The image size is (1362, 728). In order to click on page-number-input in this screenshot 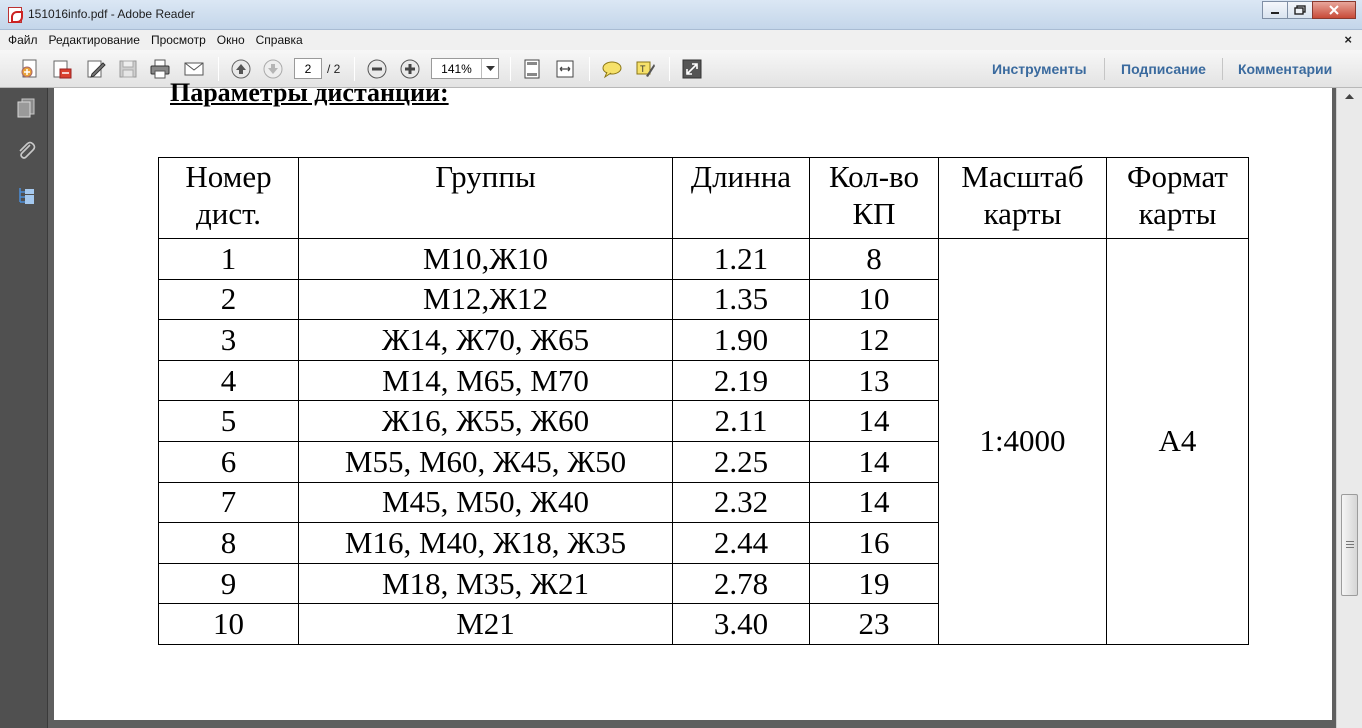, I will do `click(308, 68)`.